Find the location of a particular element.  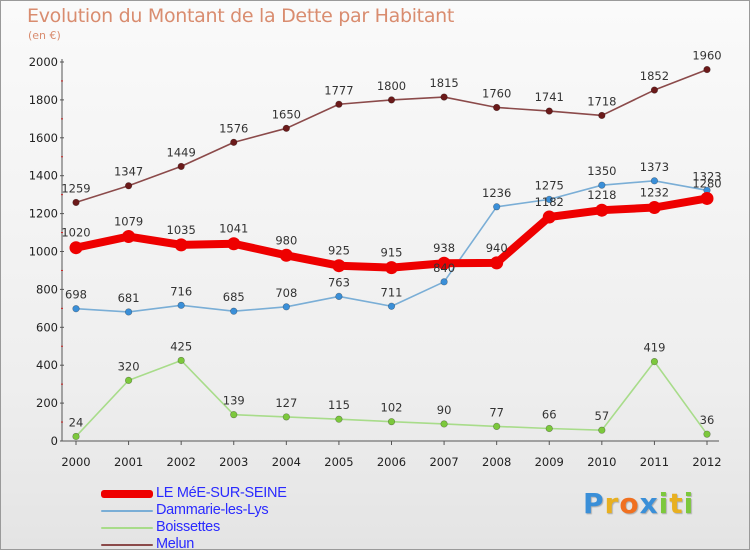

y-tick-label: 400 is located at coordinates (47, 365).